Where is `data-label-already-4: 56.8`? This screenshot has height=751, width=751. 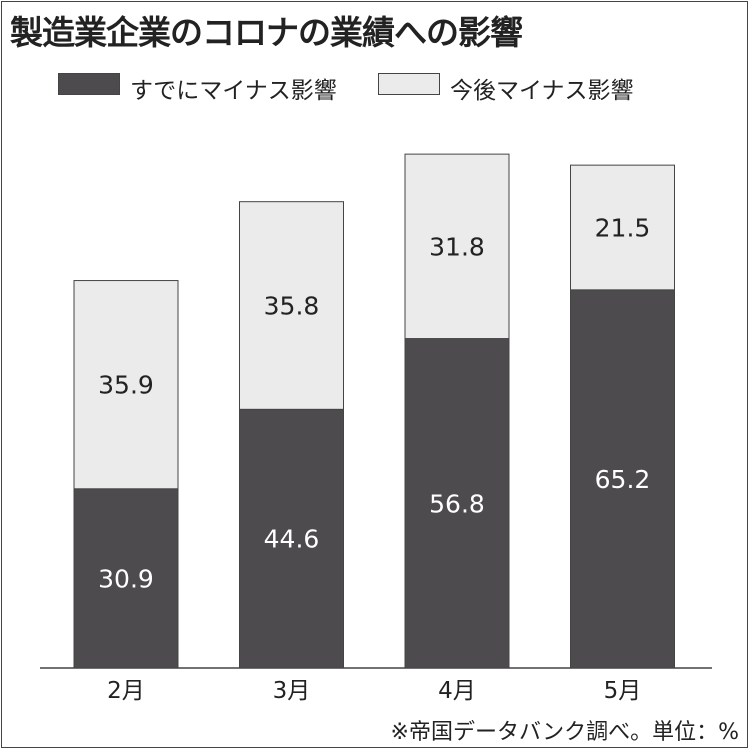 data-label-already-4: 56.8 is located at coordinates (457, 503).